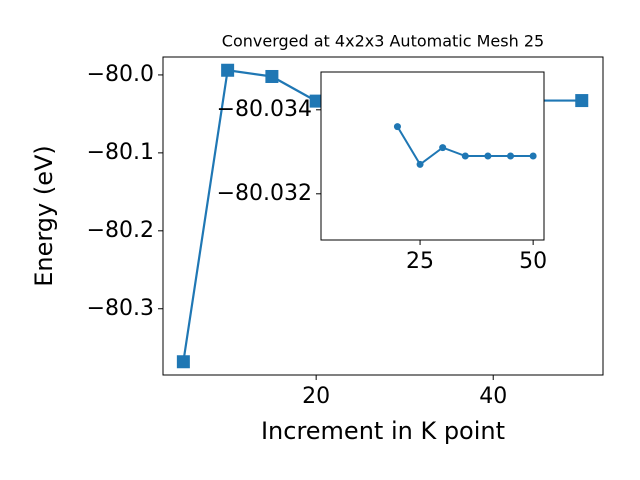 Image resolution: width=640 pixels, height=480 pixels. Describe the element at coordinates (420, 261) in the screenshot. I see `x-tick-label: 25` at that location.